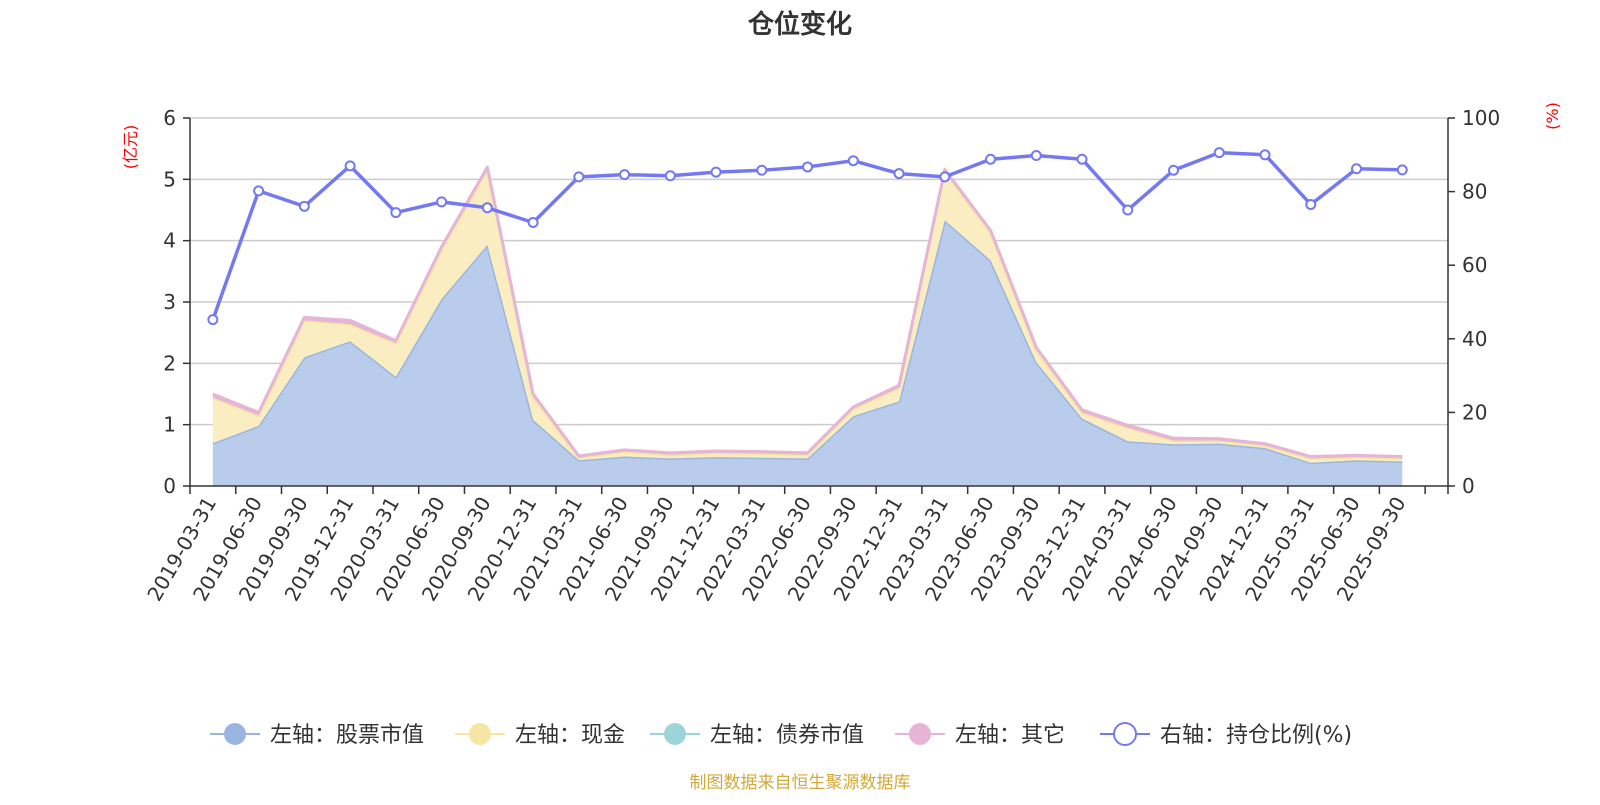  Describe the element at coordinates (169, 486) in the screenshot. I see `left-axis-tick-label: 0` at that location.